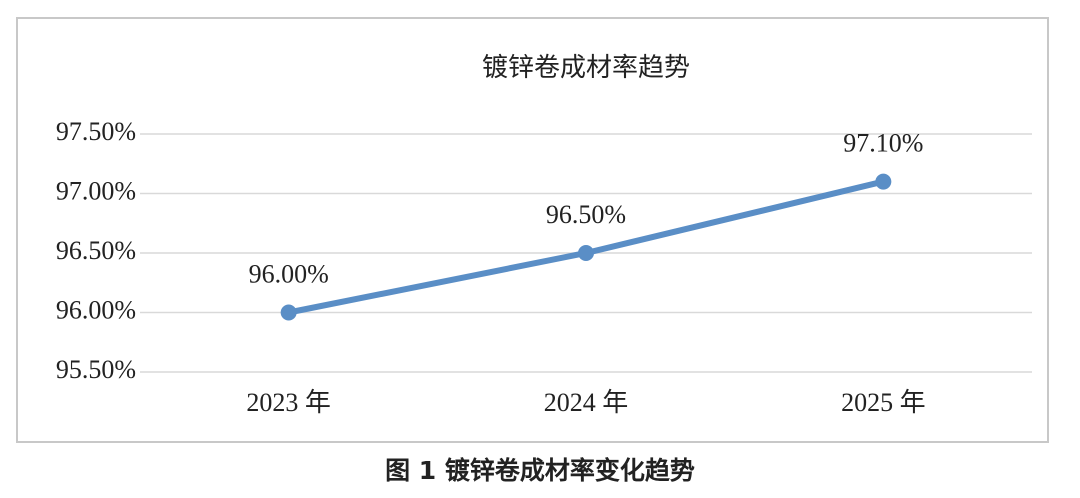 This screenshot has width=1080, height=498. What do you see at coordinates (586, 214) in the screenshot?
I see `data-label: 96.50%` at bounding box center [586, 214].